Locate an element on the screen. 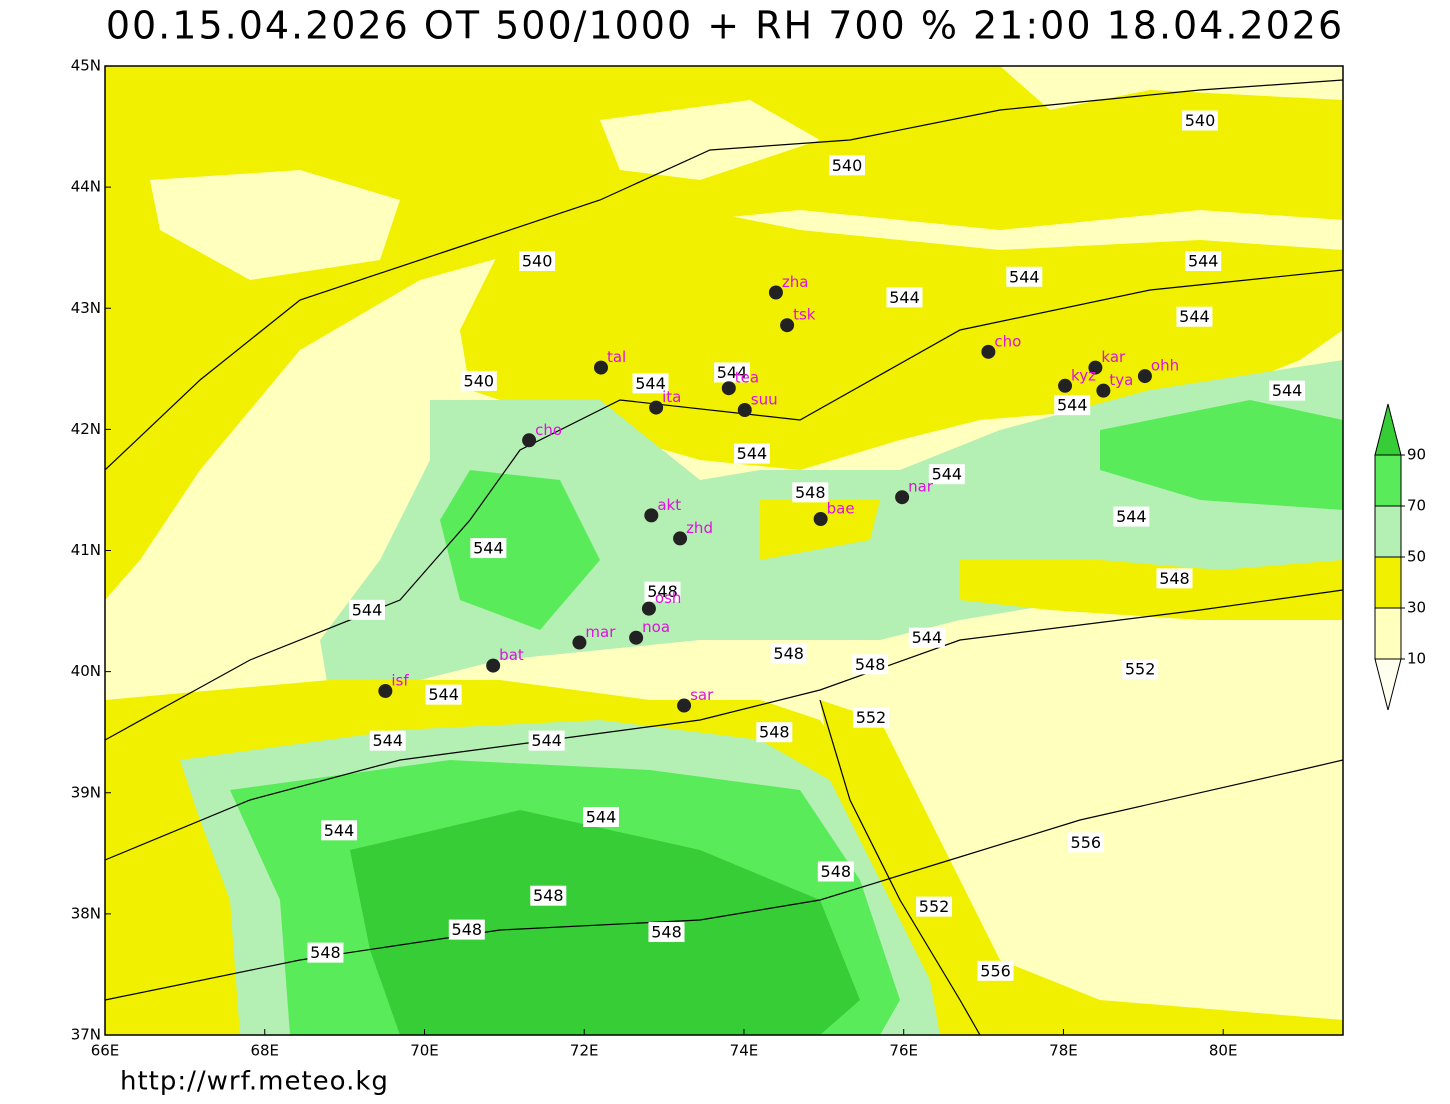 Image resolution: width=1450 pixels, height=1104 pixels. station-label: osh is located at coordinates (668, 598).